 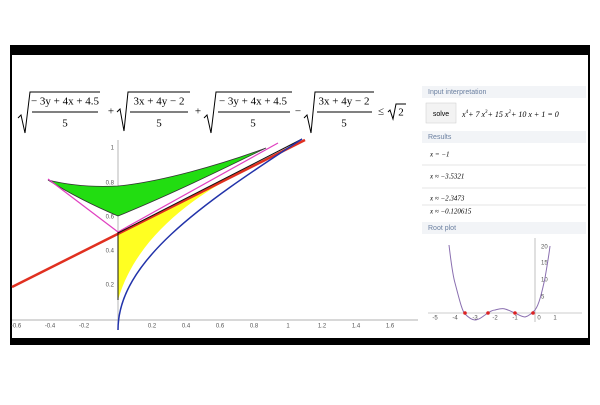 I want to click on plot-y-tick: 15, so click(x=544, y=264).